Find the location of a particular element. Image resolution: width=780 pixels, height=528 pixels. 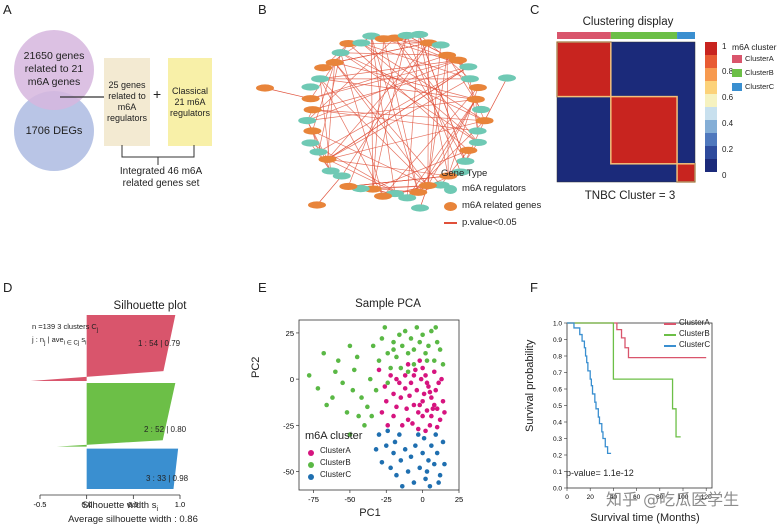

panel-e-title: Sample PCA is located at coordinates (388, 304).